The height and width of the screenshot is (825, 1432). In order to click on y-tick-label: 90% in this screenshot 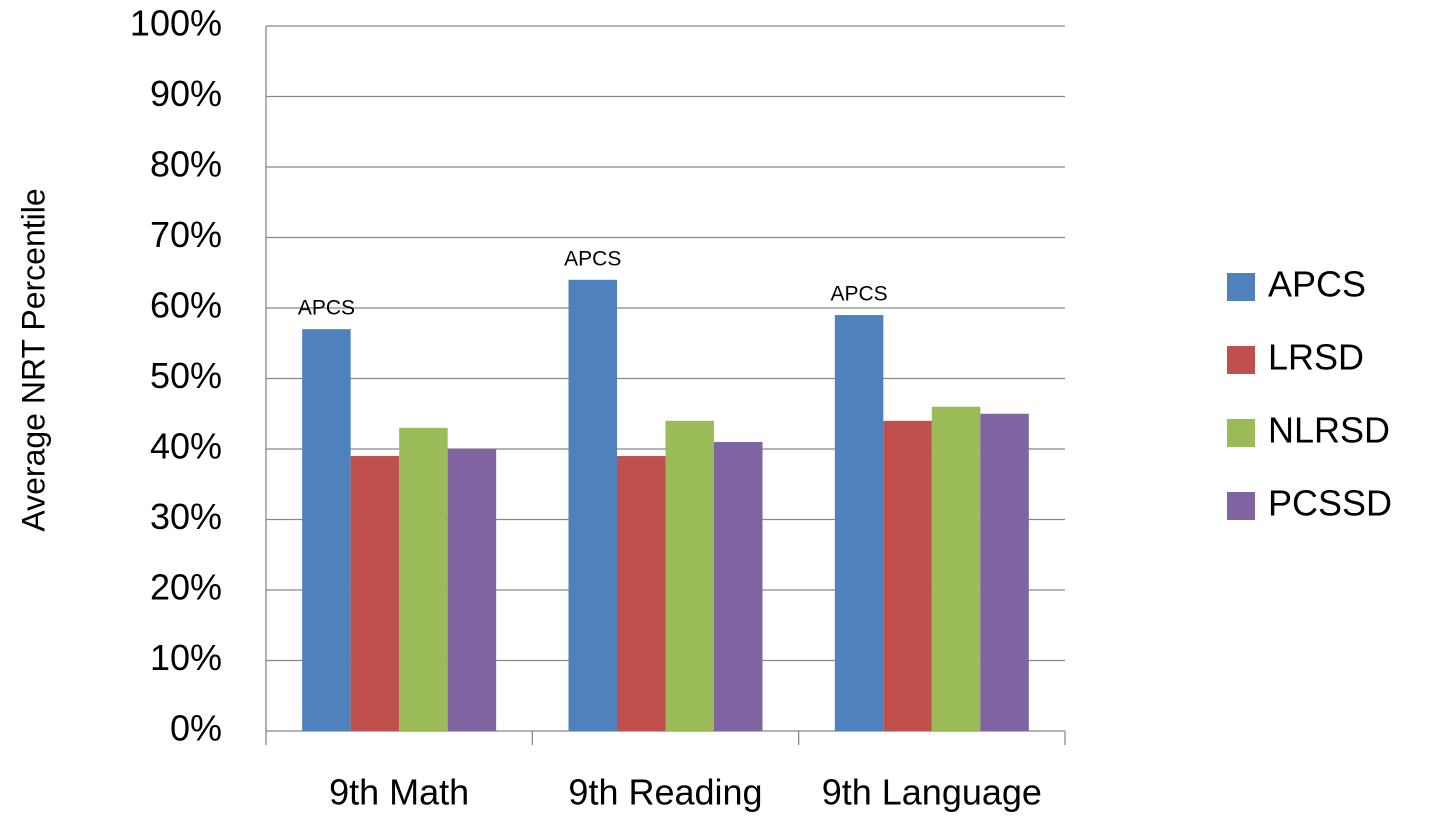, I will do `click(186, 93)`.